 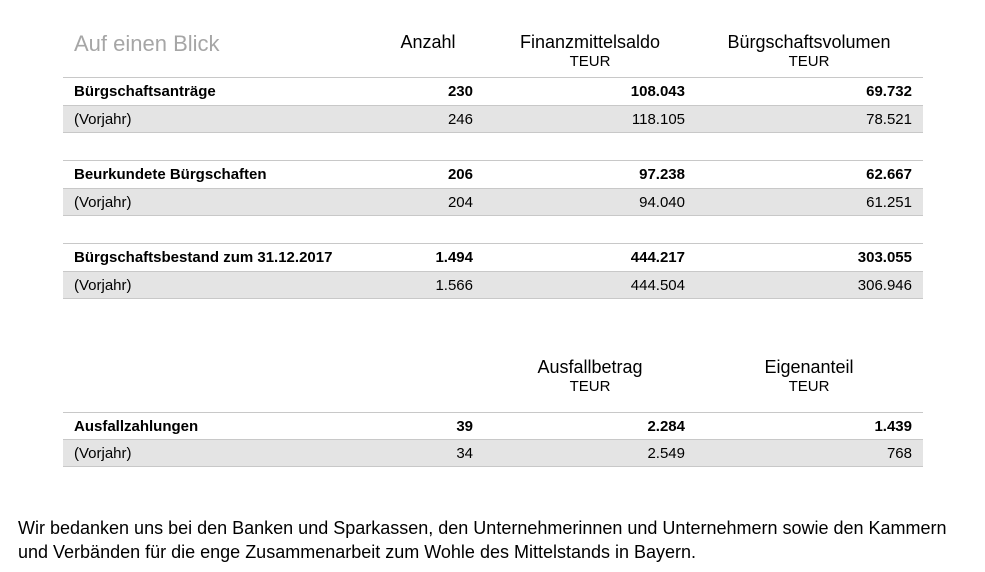 What do you see at coordinates (454, 285) in the screenshot?
I see `row-count: 1.566` at bounding box center [454, 285].